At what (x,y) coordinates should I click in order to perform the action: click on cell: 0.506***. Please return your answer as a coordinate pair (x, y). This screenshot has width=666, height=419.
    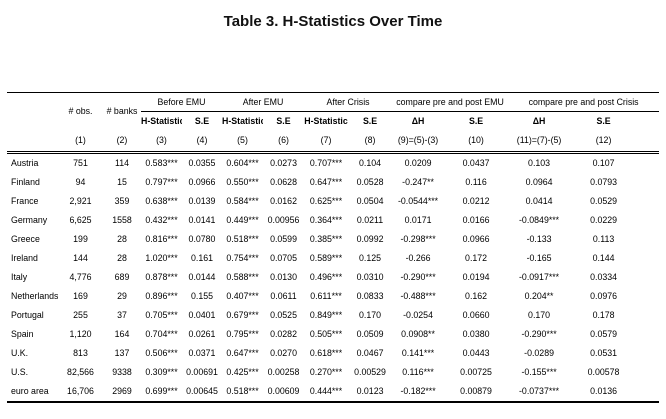
    Looking at the image, I should click on (161, 353).